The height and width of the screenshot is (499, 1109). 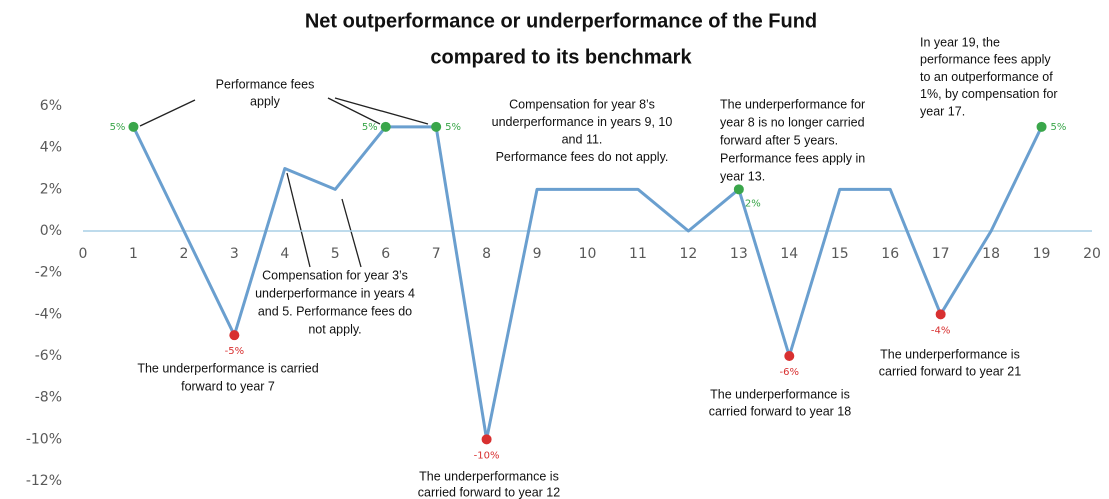 I want to click on annotation: year 13., so click(x=742, y=176).